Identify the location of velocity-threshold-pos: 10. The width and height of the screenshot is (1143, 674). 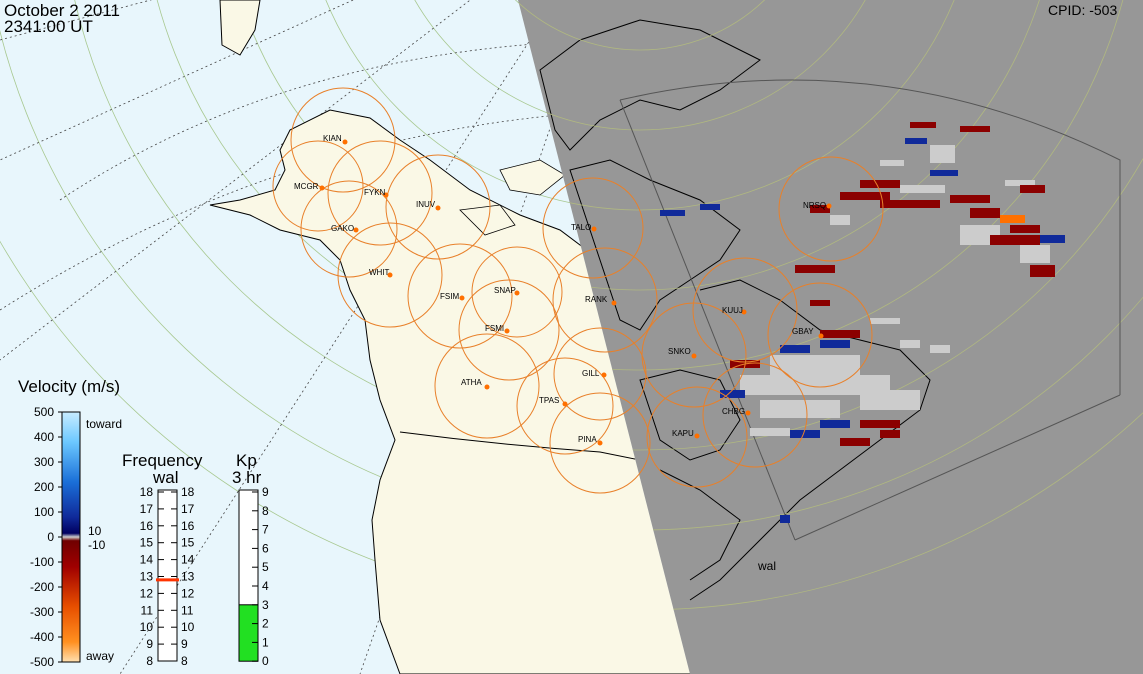
(95, 531).